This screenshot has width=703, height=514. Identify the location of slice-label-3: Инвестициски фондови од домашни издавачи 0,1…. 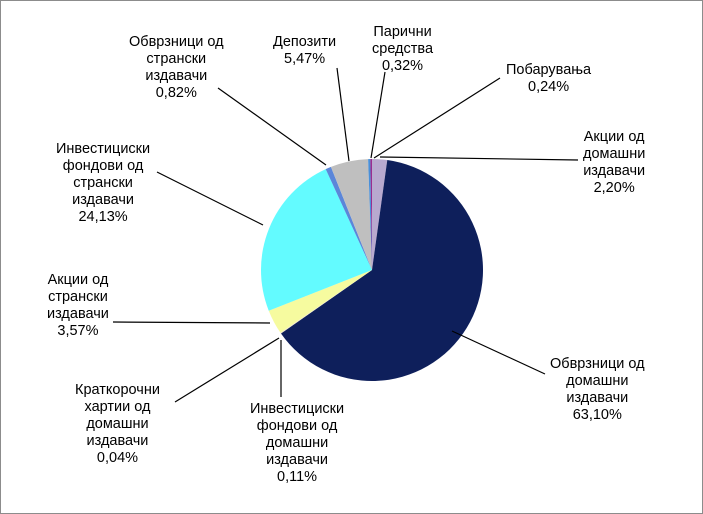
(297, 443).